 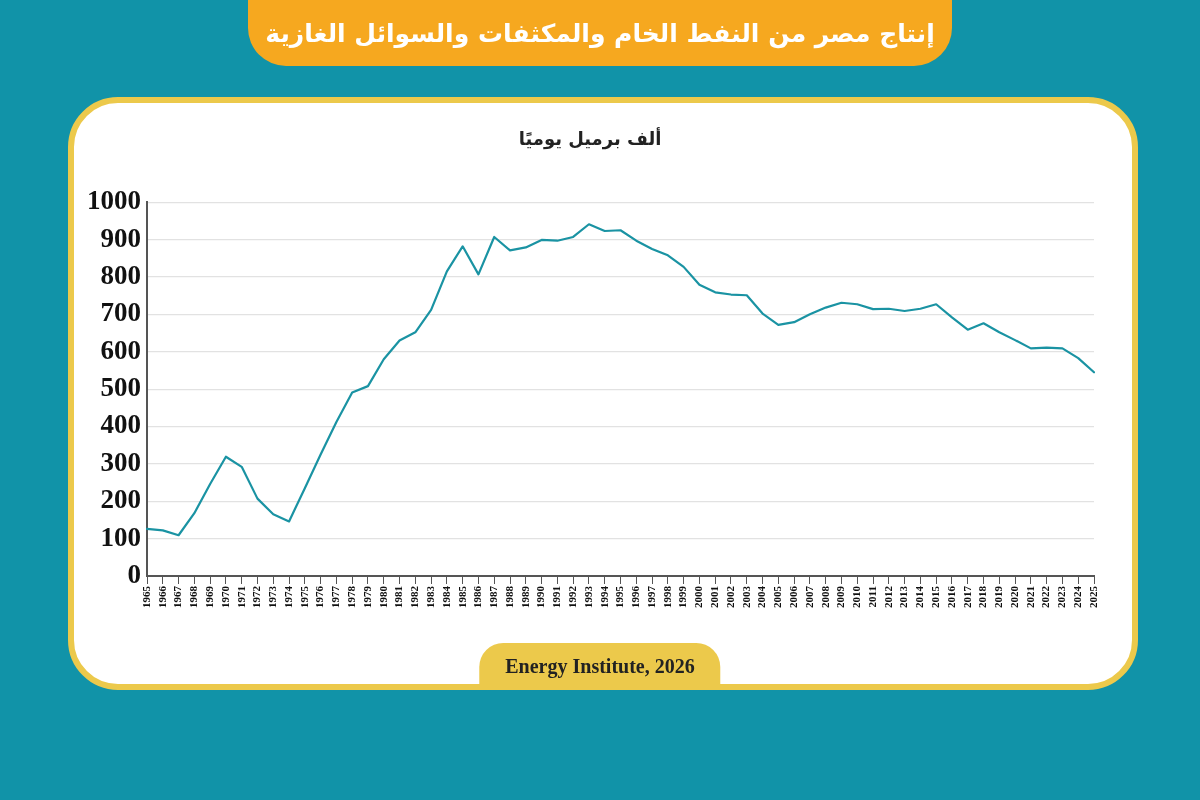 What do you see at coordinates (335, 596) in the screenshot?
I see `x-tick-label: 1977` at bounding box center [335, 596].